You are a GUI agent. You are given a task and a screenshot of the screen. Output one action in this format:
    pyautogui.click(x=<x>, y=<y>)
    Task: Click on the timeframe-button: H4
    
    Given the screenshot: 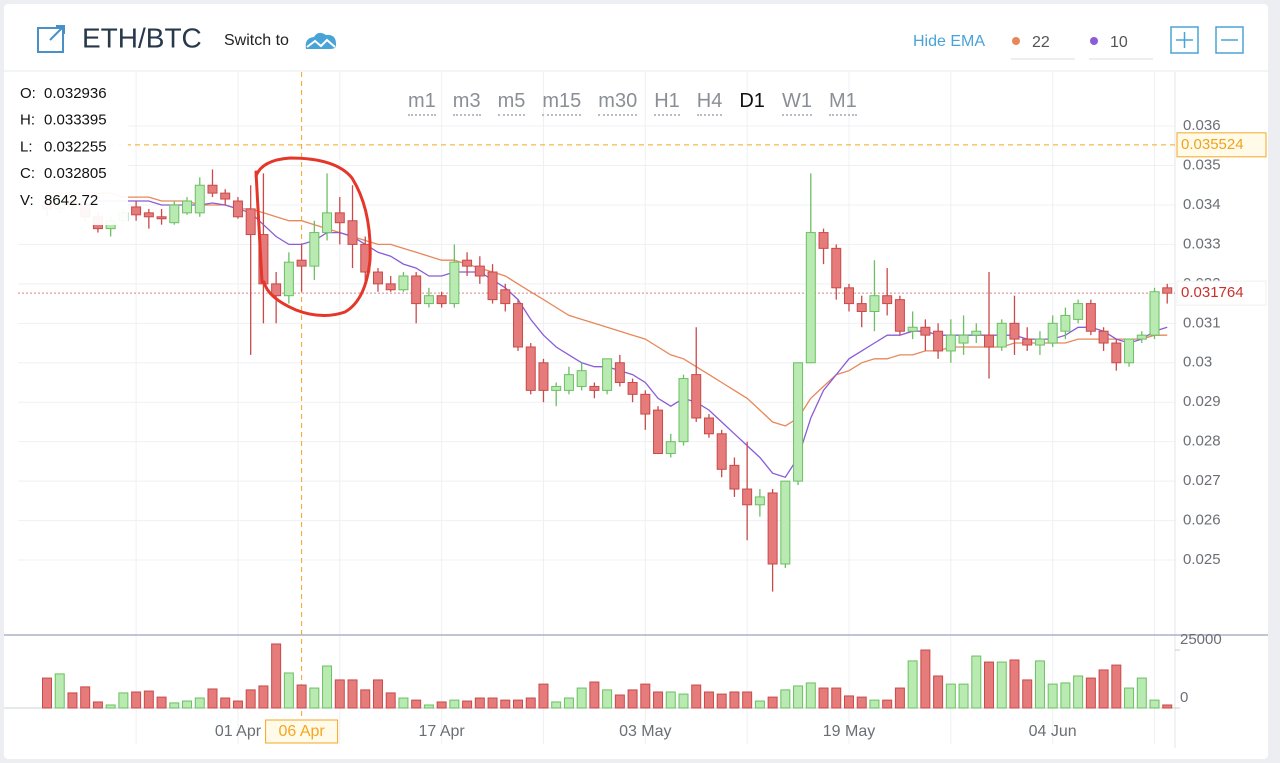 What is the action you would take?
    pyautogui.click(x=709, y=103)
    